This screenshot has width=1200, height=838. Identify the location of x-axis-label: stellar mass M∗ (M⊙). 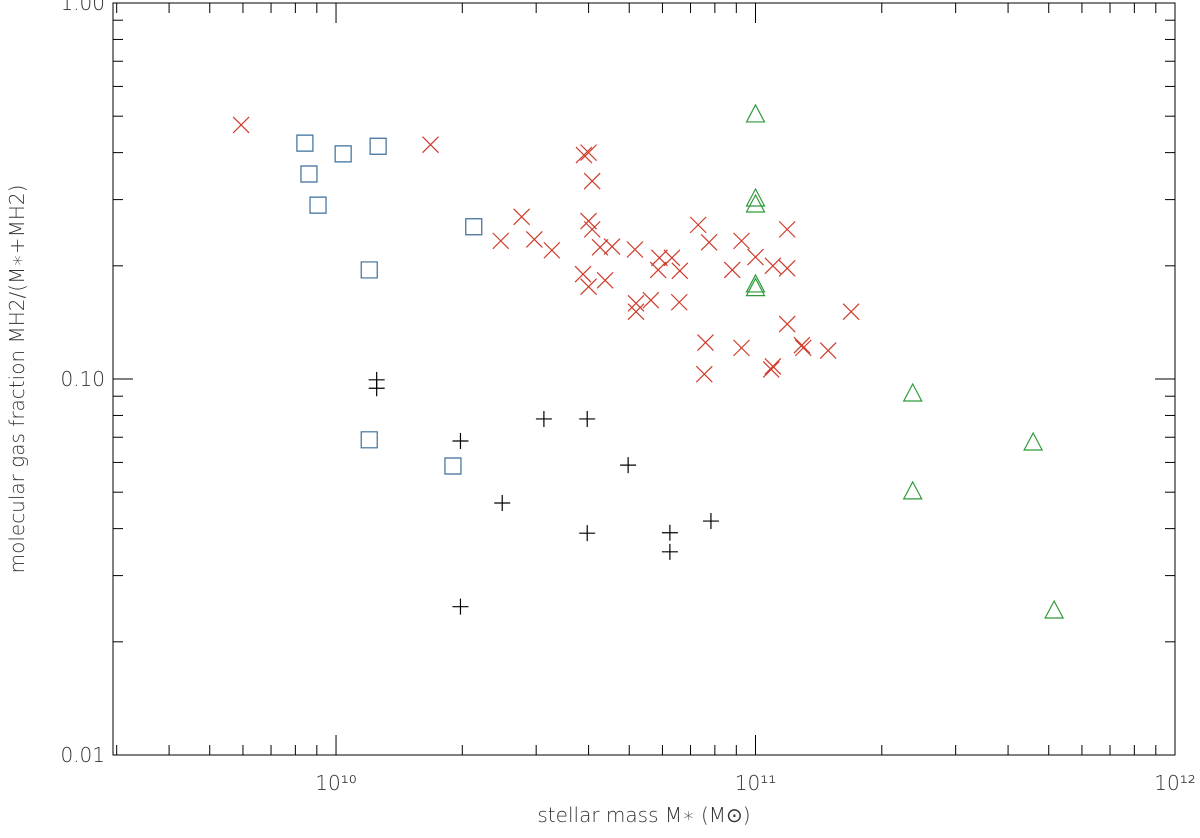
(643, 815).